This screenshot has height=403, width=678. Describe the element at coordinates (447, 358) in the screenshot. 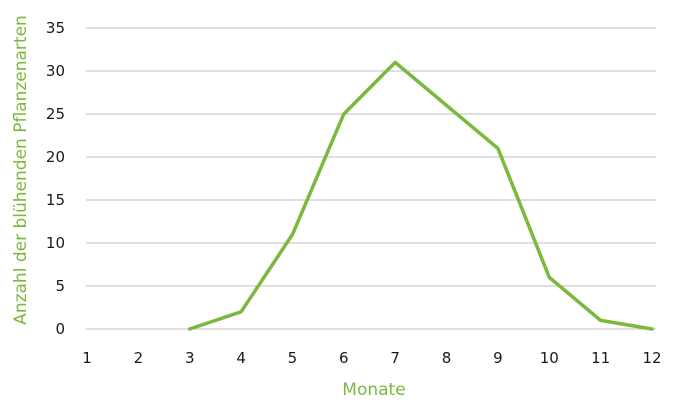

I see `x-tick-label: 8` at that location.